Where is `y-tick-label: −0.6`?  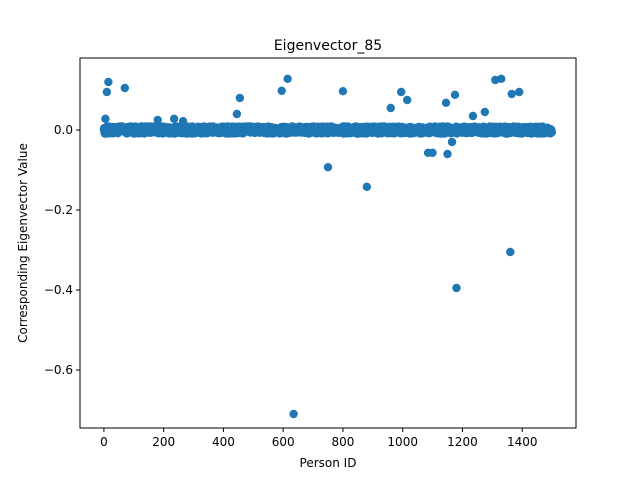
y-tick-label: −0.6 is located at coordinates (58, 370).